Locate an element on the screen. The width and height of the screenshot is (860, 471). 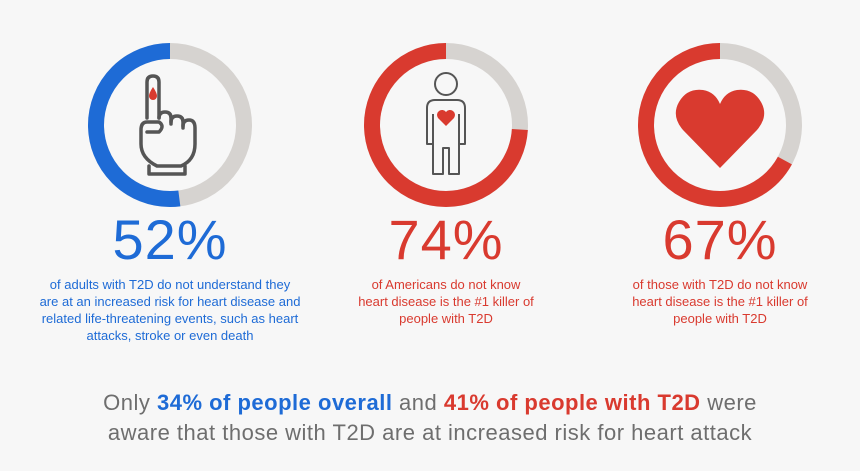
summary-suffix: were is located at coordinates (728, 402).